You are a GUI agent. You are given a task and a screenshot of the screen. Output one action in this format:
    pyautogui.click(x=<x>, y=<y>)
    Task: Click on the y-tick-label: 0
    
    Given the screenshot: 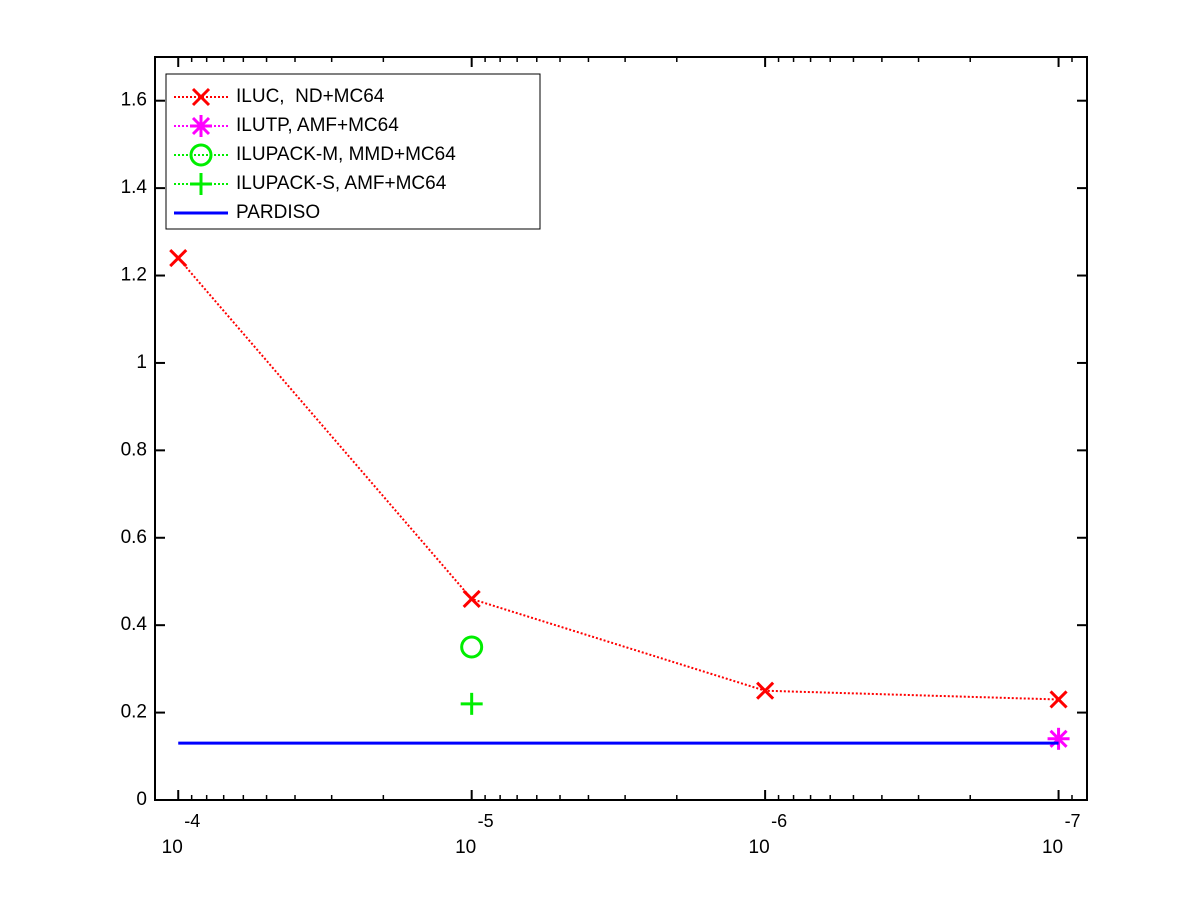 What is the action you would take?
    pyautogui.click(x=141, y=799)
    